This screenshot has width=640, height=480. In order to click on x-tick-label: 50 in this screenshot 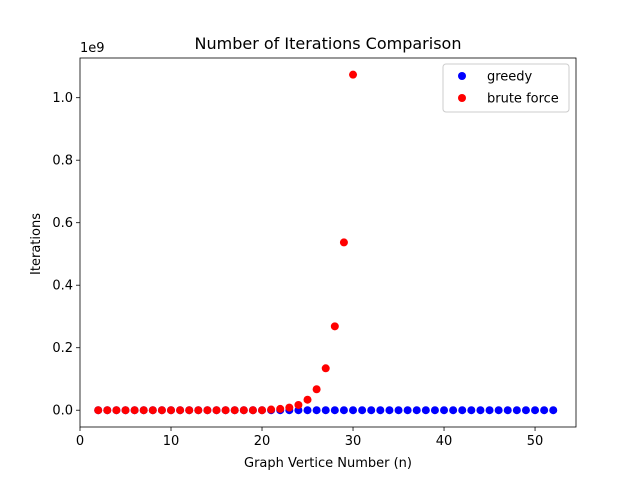, I will do `click(535, 441)`.